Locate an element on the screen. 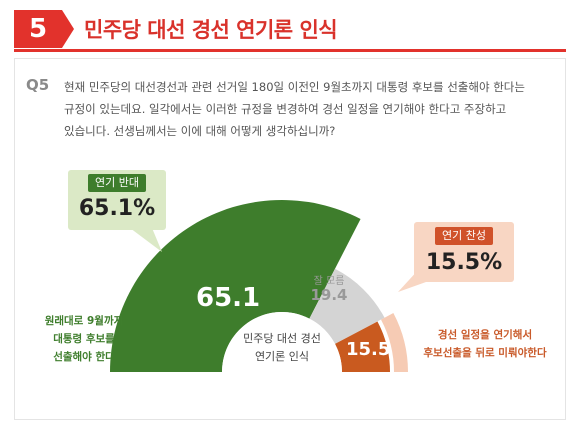 The height and width of the screenshot is (430, 580). oppose-desc-line: 선출해야 한다 is located at coordinates (84, 357).